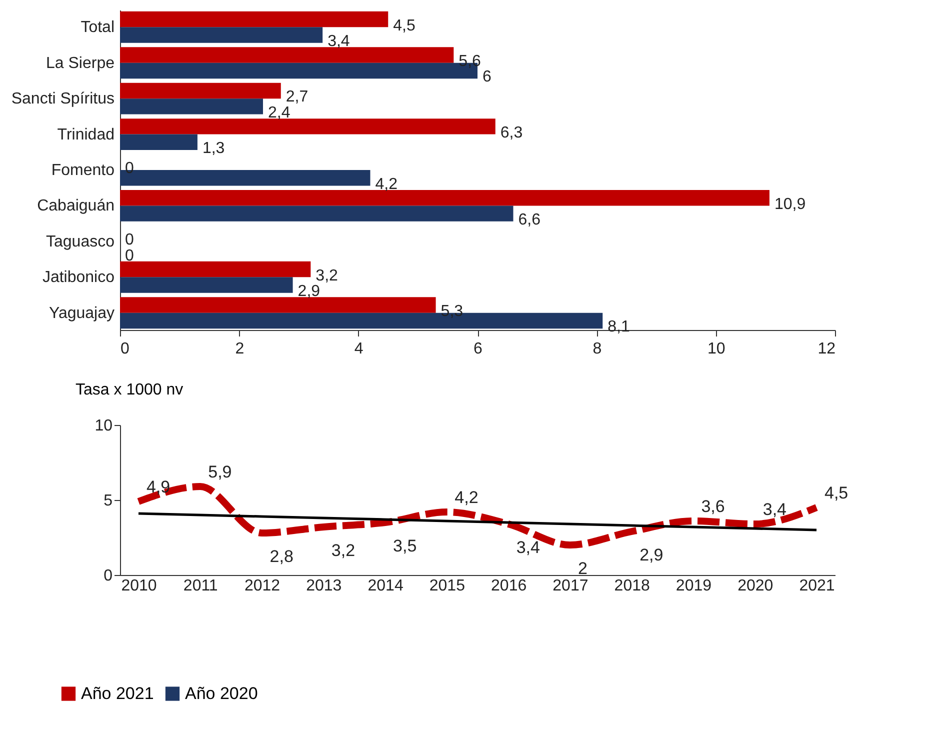 The image size is (941, 740). Describe the element at coordinates (509, 586) in the screenshot. I see `x-tick-label: 2016` at that location.